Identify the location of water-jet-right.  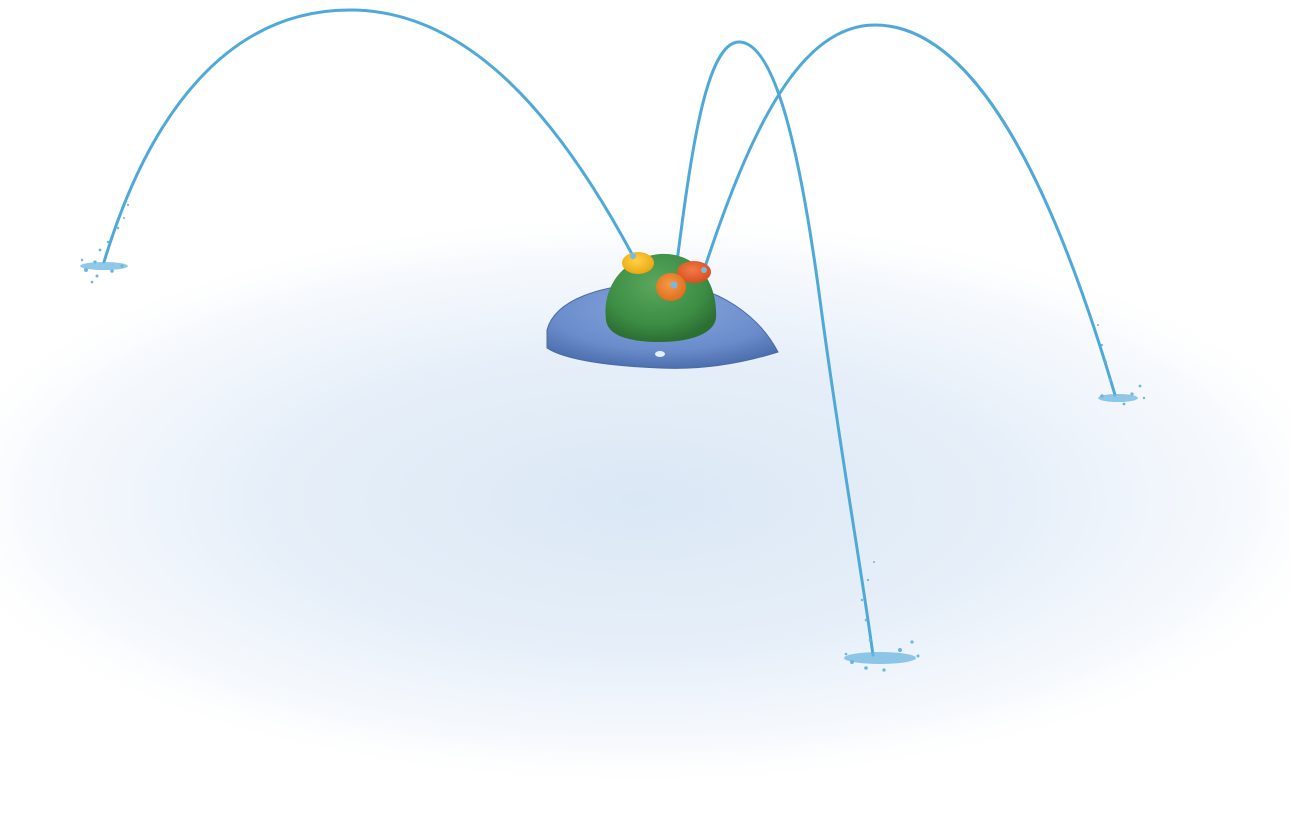
(909, 210).